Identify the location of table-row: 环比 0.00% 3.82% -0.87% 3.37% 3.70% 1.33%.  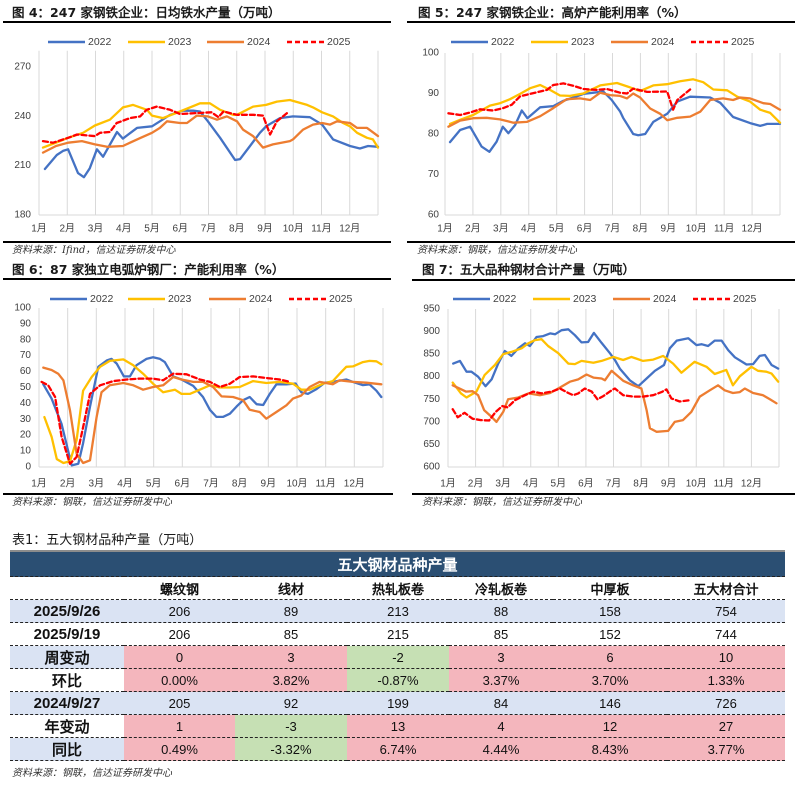
(398, 680).